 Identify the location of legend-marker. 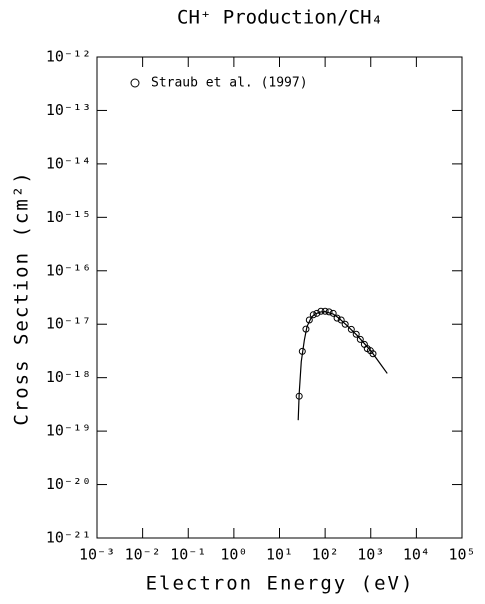
(135, 83).